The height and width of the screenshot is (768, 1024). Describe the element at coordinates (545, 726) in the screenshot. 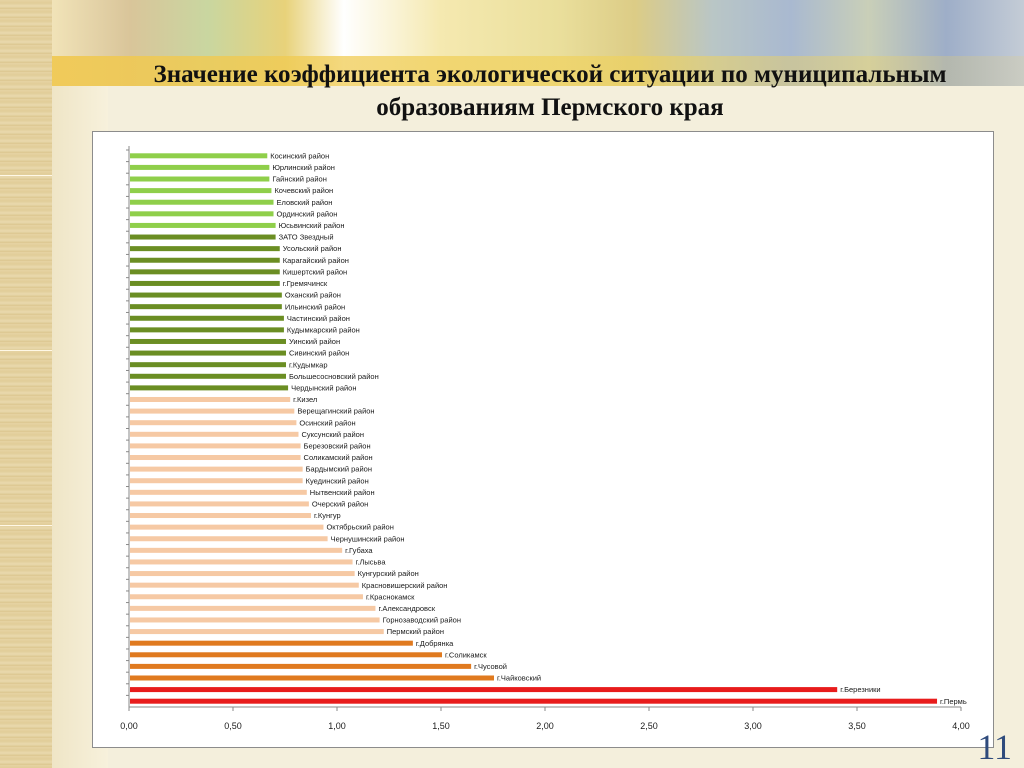

I see `x-tick-label: 2,00` at that location.